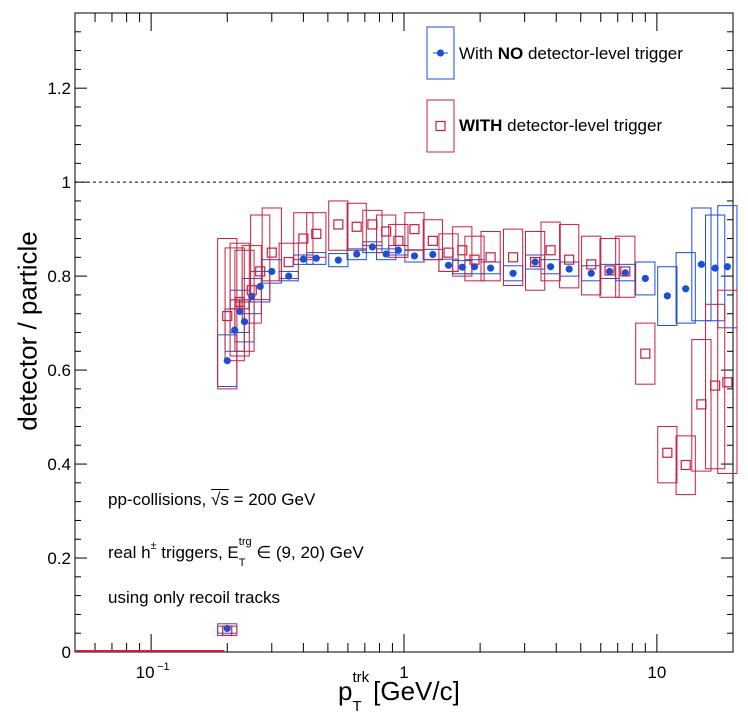 This screenshot has height=724, width=748. Describe the element at coordinates (163, 667) in the screenshot. I see `x-tick-label-exponent: −1` at that location.